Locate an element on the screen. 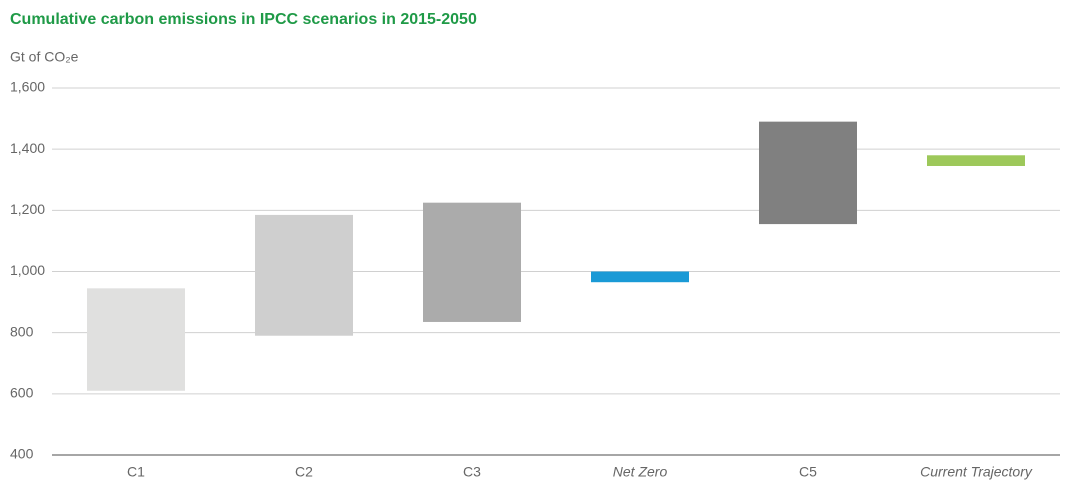 The image size is (1080, 485). x-tick-label: C1 is located at coordinates (136, 472).